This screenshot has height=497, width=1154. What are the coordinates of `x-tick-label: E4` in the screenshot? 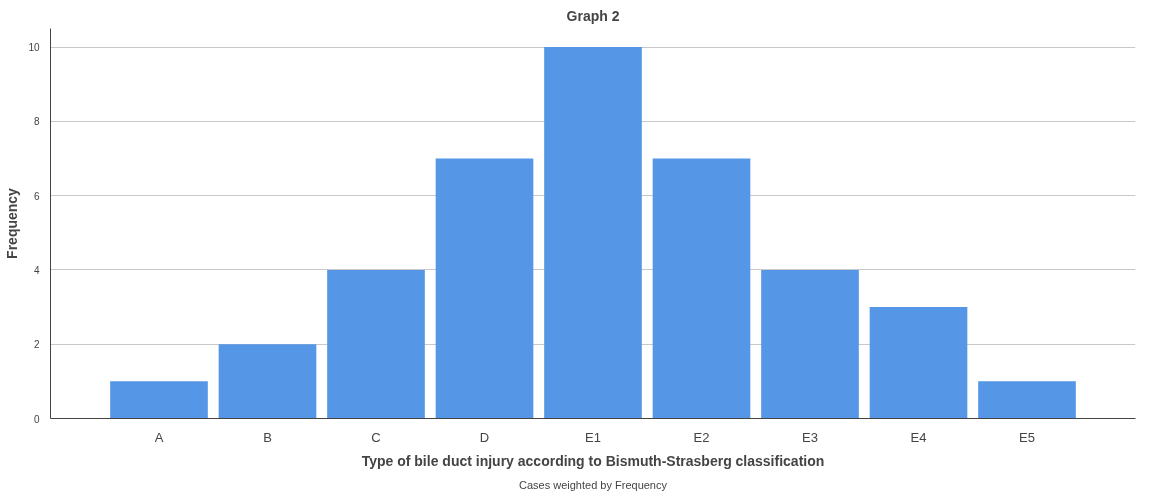 It's located at (918, 437).